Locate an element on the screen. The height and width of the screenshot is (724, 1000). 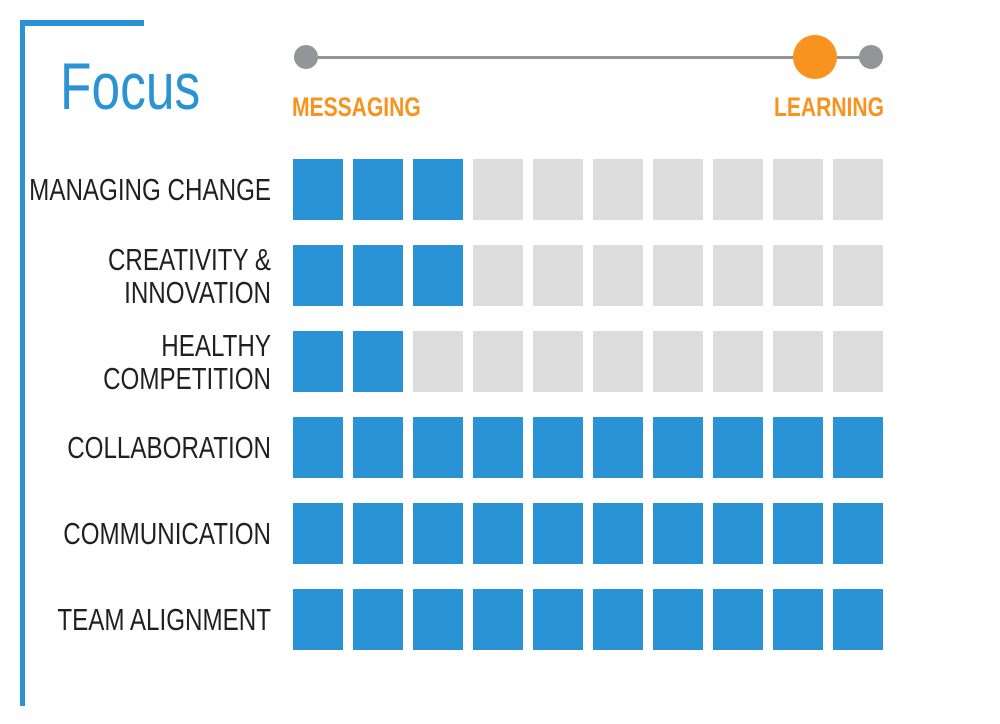
frame-left-border is located at coordinates (22, 363).